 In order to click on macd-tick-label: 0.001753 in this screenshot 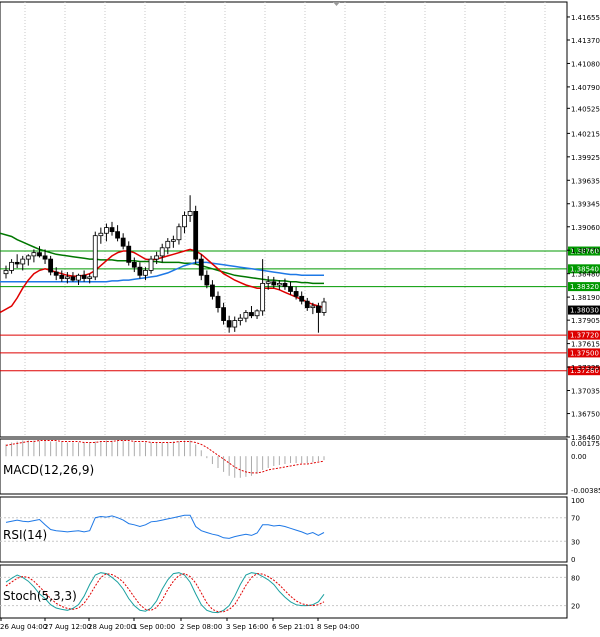, I will do `click(585, 444)`.